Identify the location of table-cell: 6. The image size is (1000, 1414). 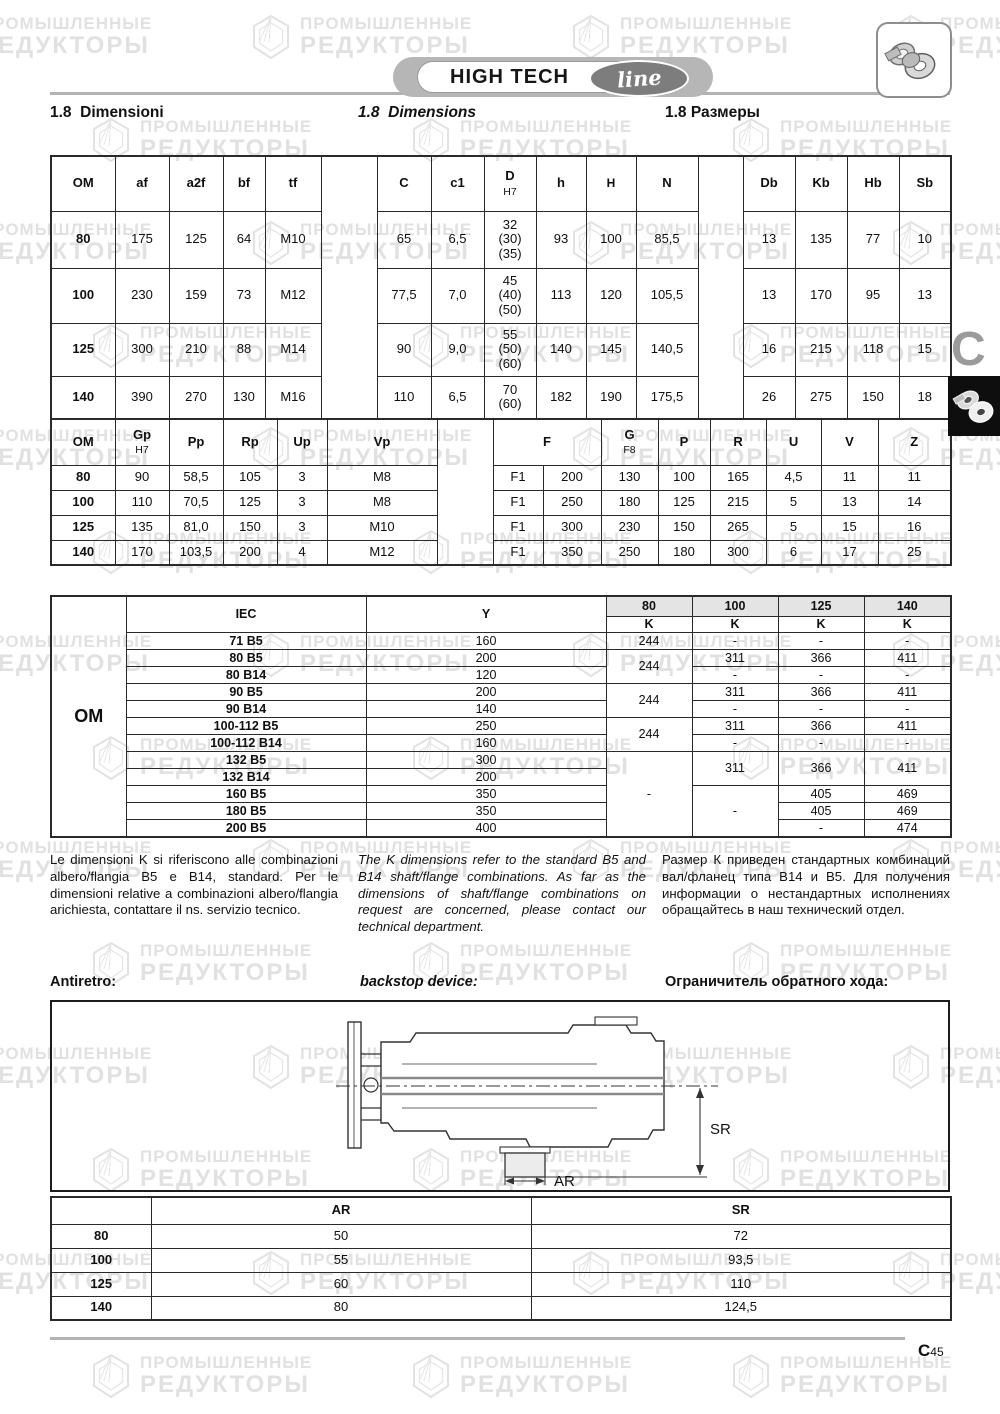
(793, 552).